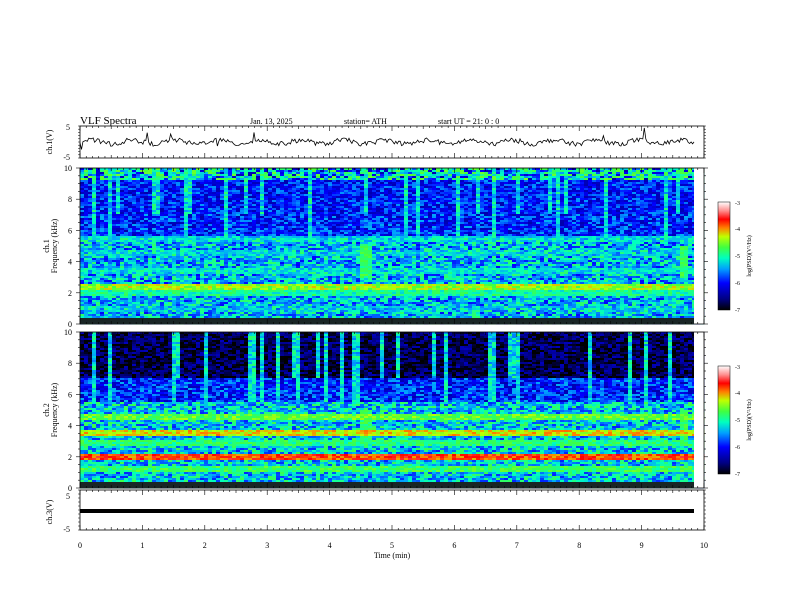 The image size is (792, 612). I want to click on ch1-waveform-trace, so click(387, 138).